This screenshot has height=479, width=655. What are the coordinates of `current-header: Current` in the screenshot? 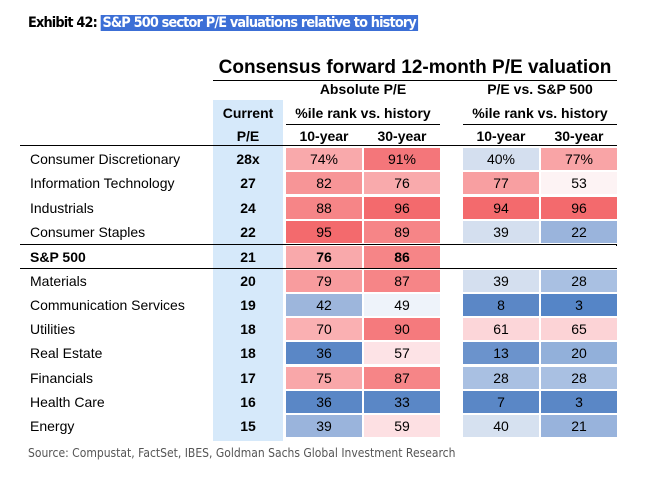 It's located at (248, 113).